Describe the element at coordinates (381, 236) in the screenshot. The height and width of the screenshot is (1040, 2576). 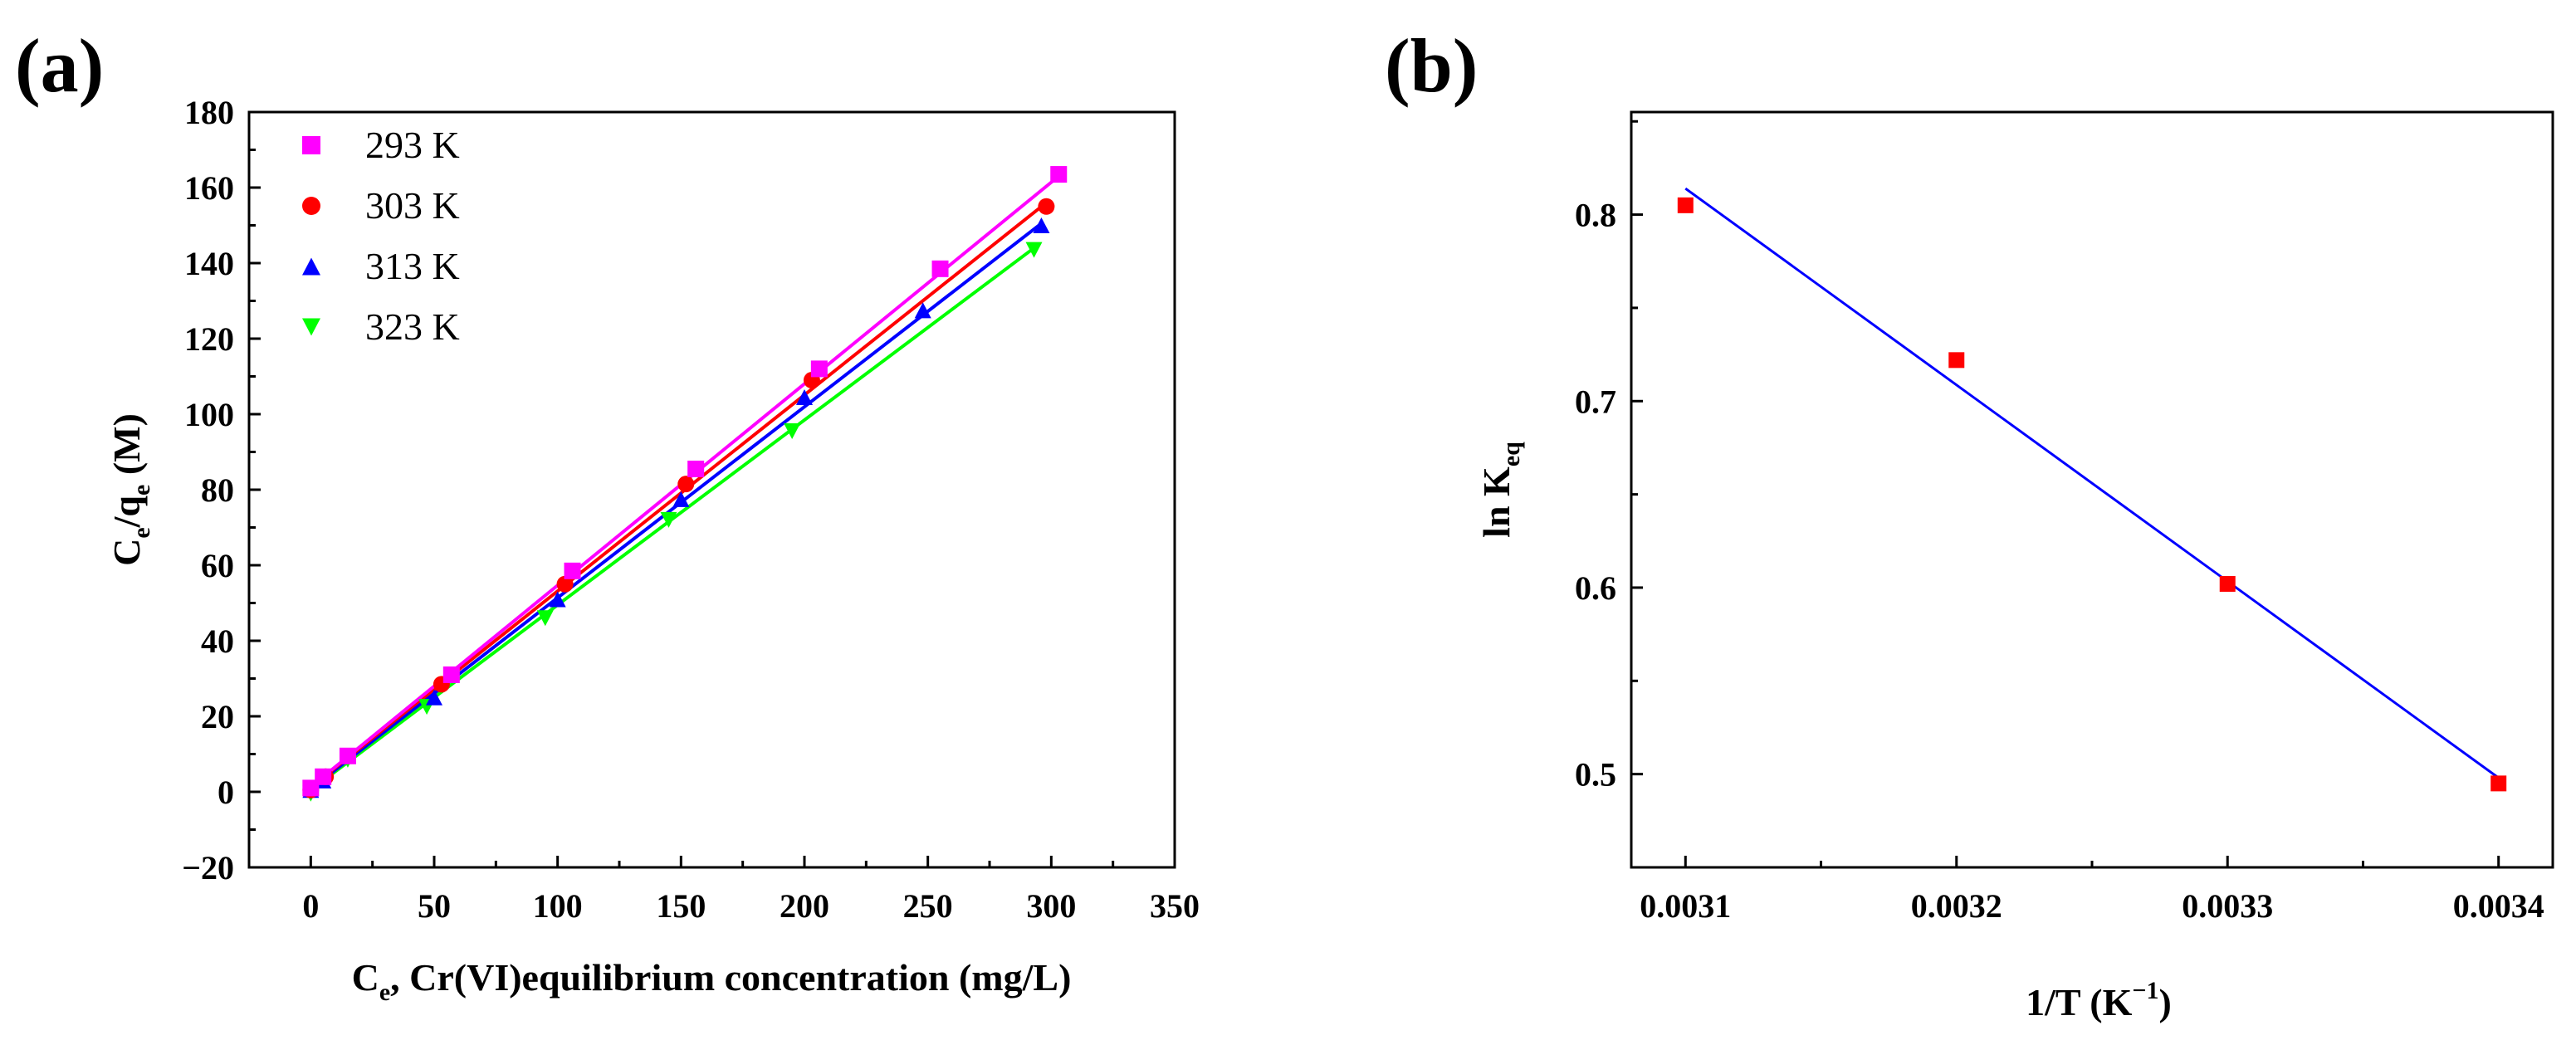
I see `legend-a: 293 K 303 K 313 K 323 K` at that location.